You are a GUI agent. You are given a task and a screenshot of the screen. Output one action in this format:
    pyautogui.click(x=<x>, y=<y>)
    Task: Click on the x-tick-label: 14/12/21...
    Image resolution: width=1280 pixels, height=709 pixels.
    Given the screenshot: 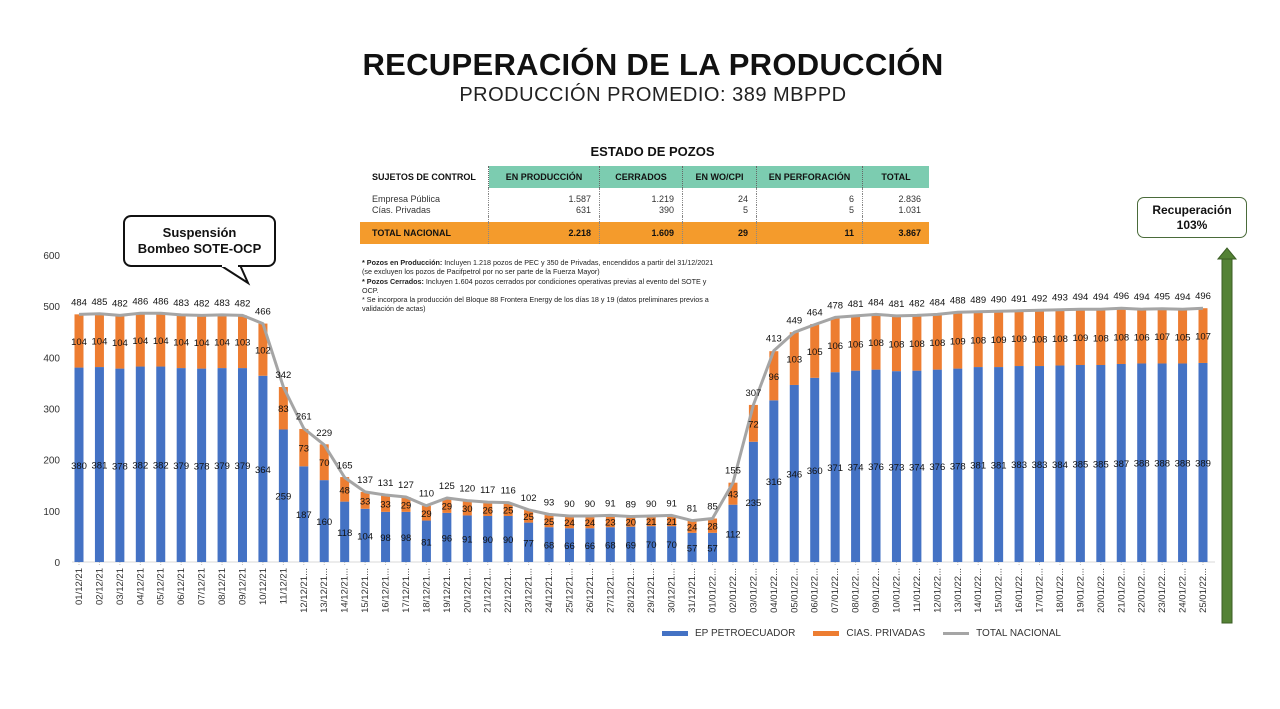 What is the action you would take?
    pyautogui.click(x=345, y=590)
    